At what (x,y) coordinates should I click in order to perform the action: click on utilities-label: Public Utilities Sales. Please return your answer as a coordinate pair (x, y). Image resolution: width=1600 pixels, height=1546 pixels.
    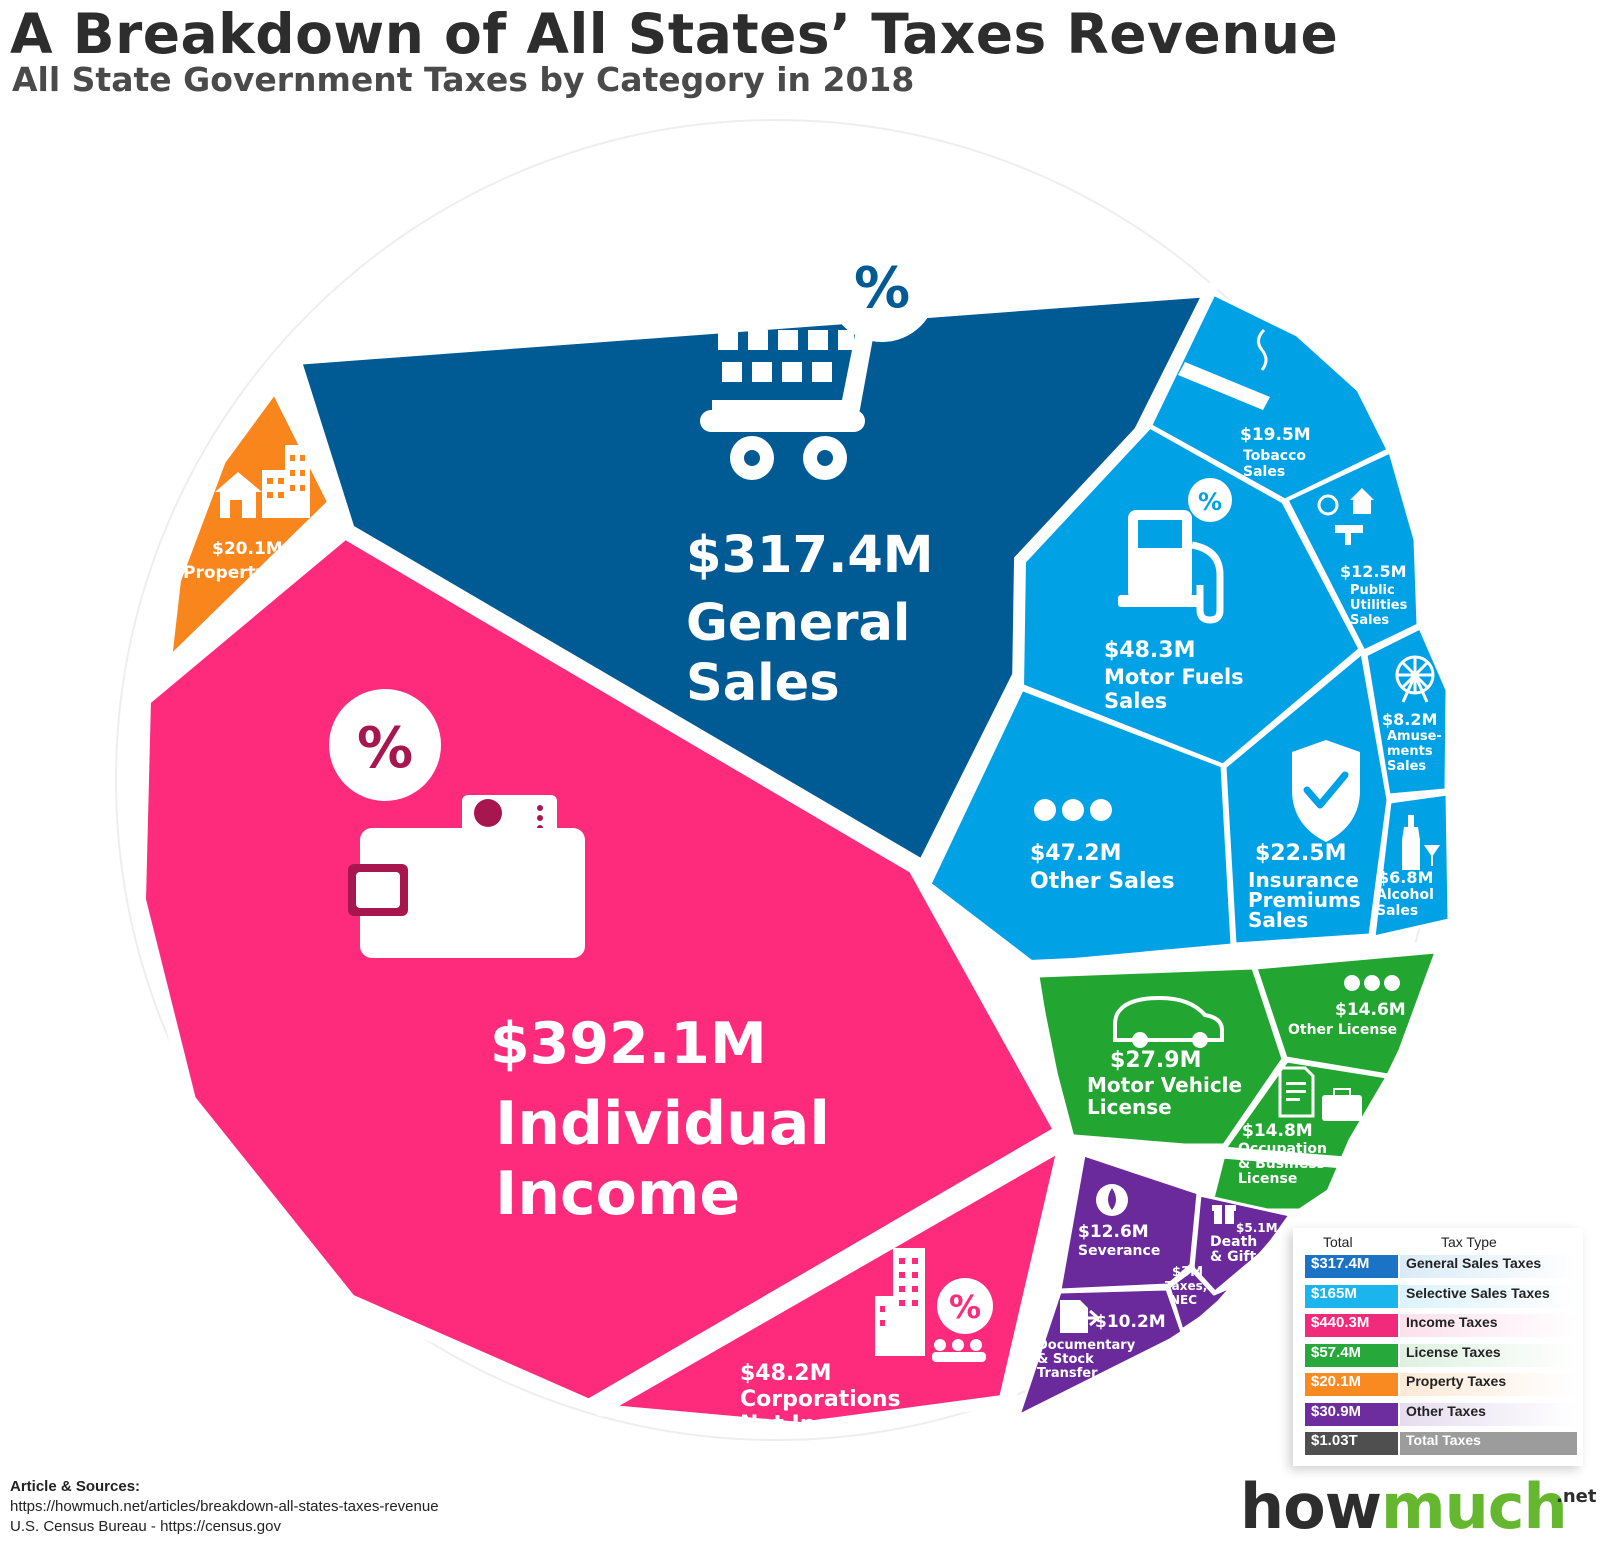
    Looking at the image, I should click on (1379, 605).